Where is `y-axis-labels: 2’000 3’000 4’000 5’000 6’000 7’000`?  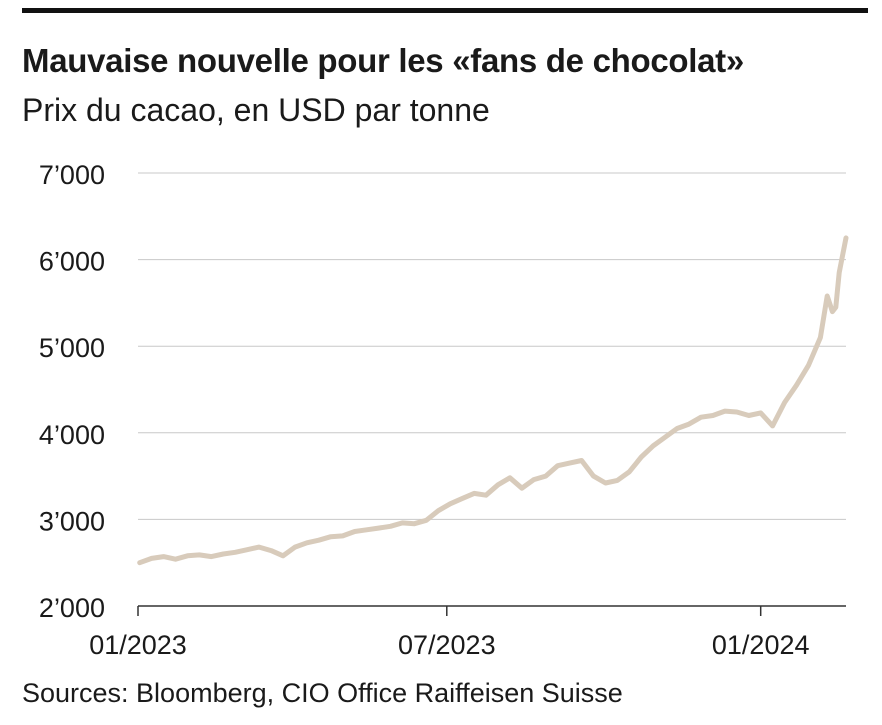 y-axis-labels: 2’000 3’000 4’000 5’000 6’000 7’000 is located at coordinates (72, 391).